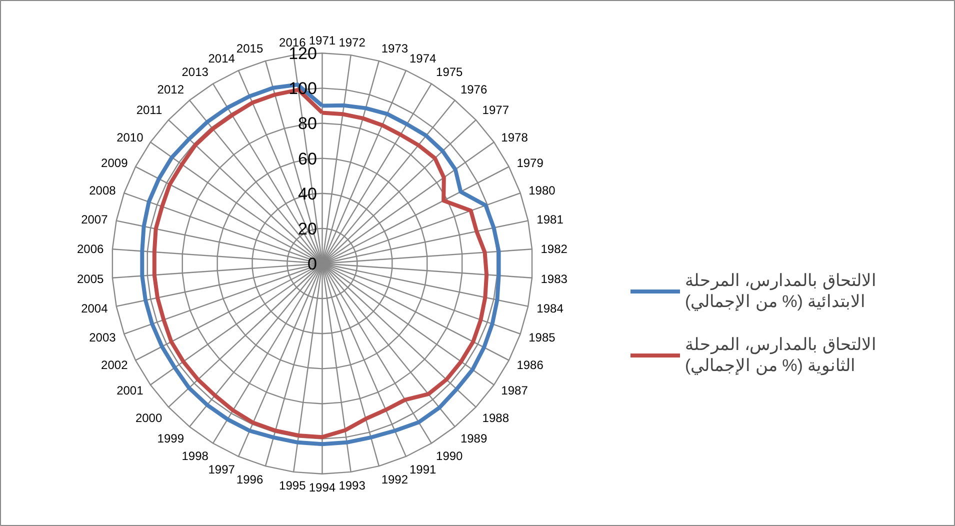  Describe the element at coordinates (130, 390) in the screenshot. I see `spoke-label: 2001` at that location.